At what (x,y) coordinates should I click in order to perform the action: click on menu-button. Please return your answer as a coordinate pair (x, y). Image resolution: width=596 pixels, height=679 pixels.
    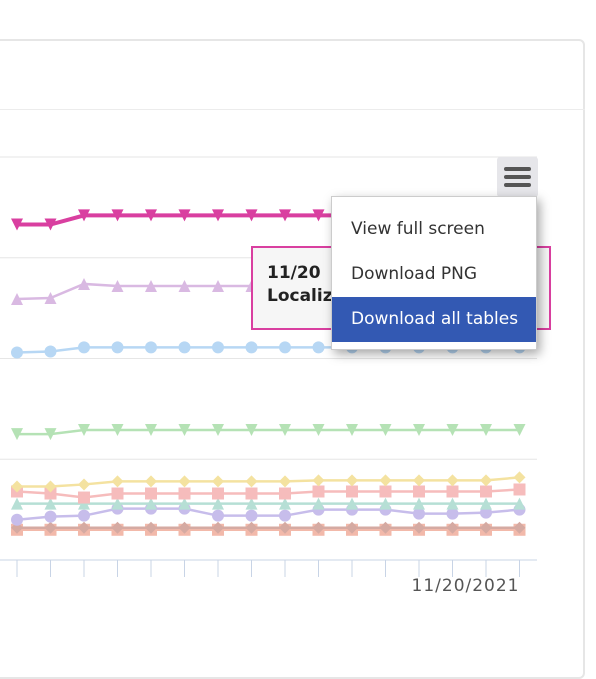
    Looking at the image, I should click on (517, 177).